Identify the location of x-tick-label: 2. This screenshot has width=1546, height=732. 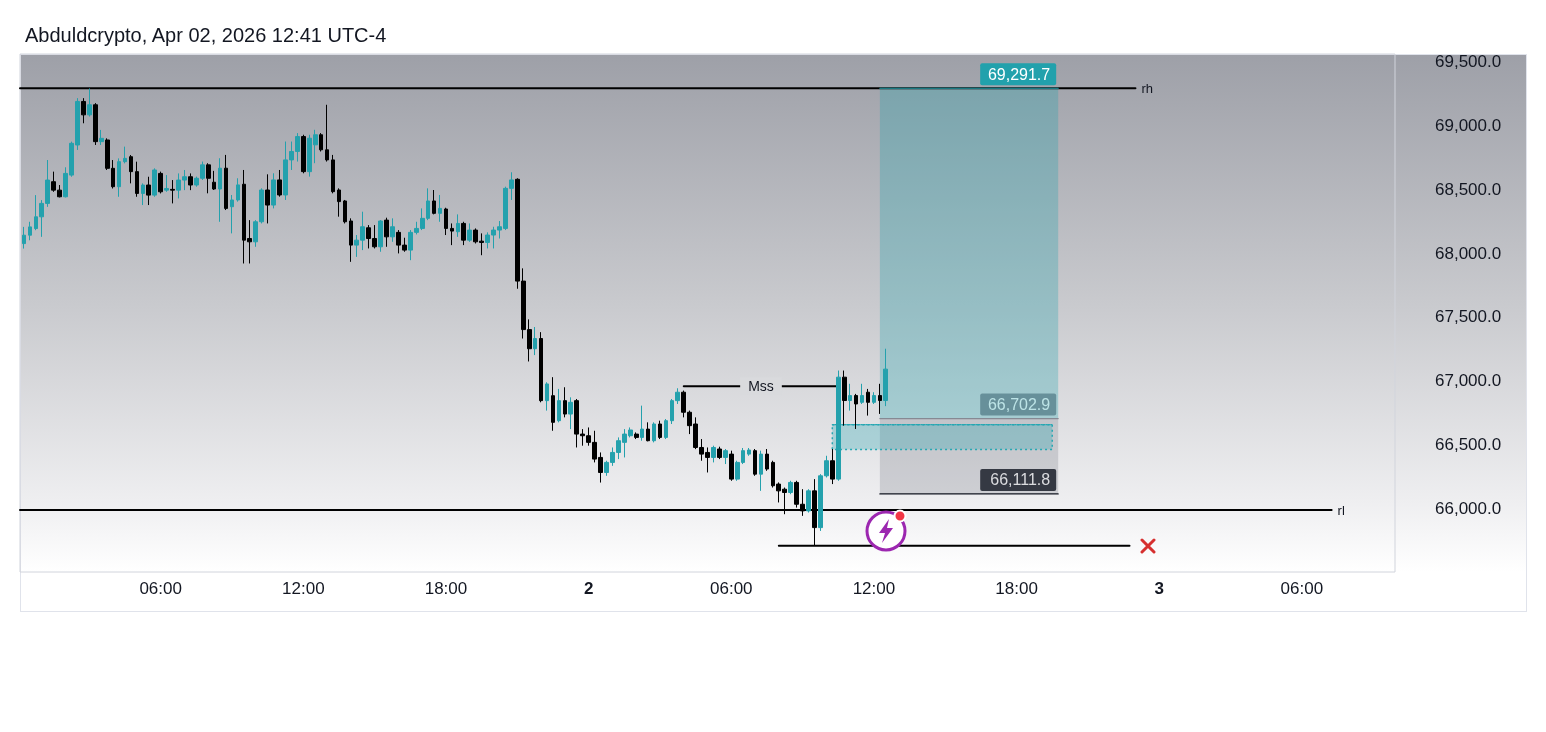
(588, 588).